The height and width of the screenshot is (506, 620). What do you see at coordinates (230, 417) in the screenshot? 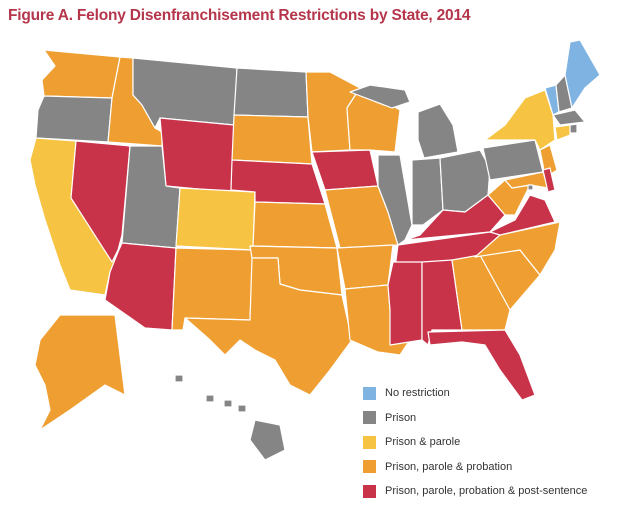
I see `state-hi` at bounding box center [230, 417].